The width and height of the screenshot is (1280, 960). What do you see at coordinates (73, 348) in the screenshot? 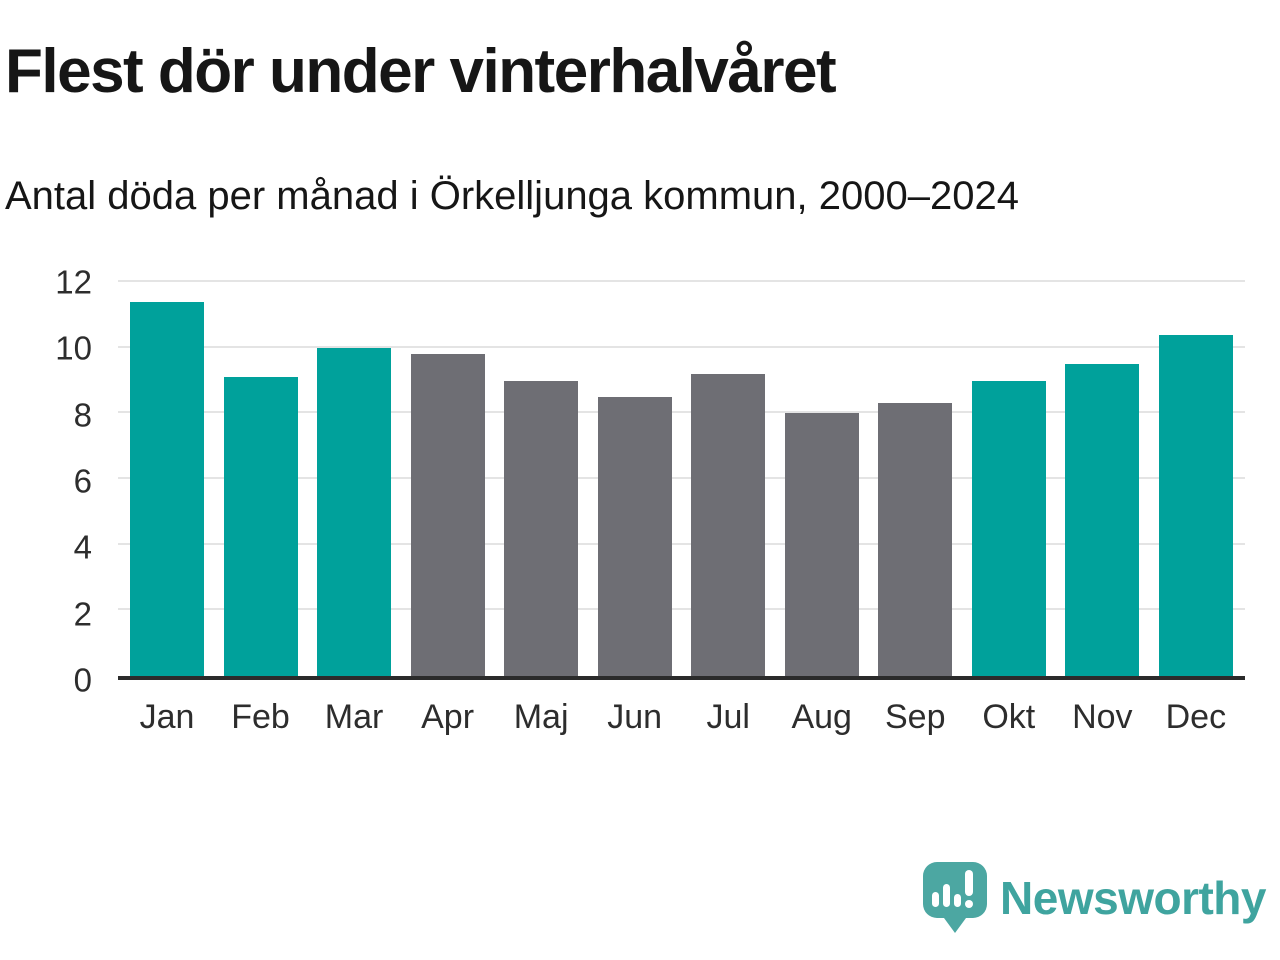
I see `y-tick-label: 10` at bounding box center [73, 348].